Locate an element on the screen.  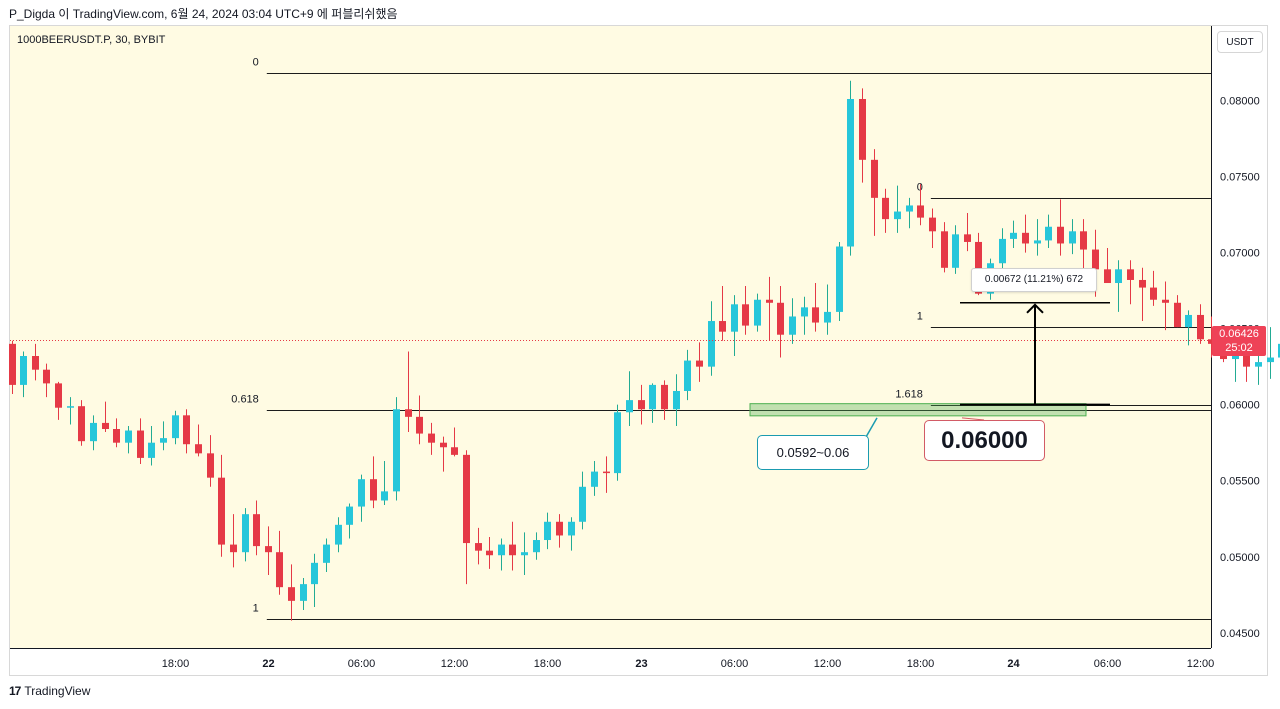
fib-level-label: 1 is located at coordinates (256, 609).